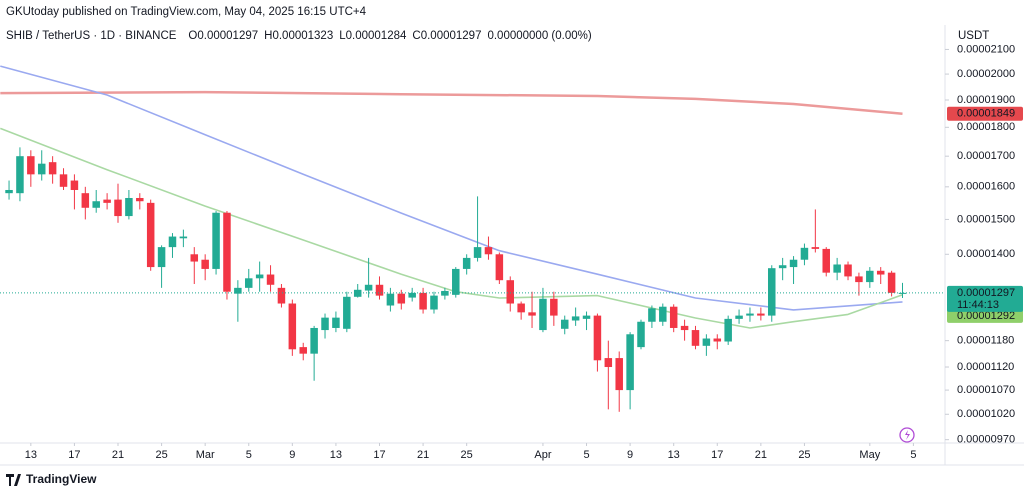 The height and width of the screenshot is (500, 1024). I want to click on ma-badge-label: 0.00001849, so click(986, 114).